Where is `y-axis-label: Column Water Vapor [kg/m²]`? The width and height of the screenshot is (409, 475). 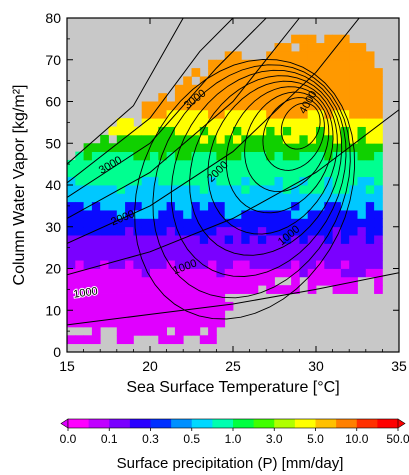 y-axis-label: Column Water Vapor [kg/m²] is located at coordinates (19, 185).